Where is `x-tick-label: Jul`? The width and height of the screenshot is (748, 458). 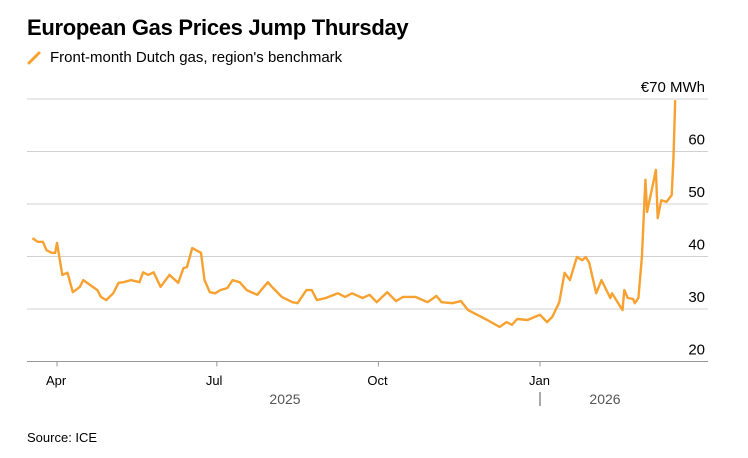
x-tick-label: Jul is located at coordinates (214, 380).